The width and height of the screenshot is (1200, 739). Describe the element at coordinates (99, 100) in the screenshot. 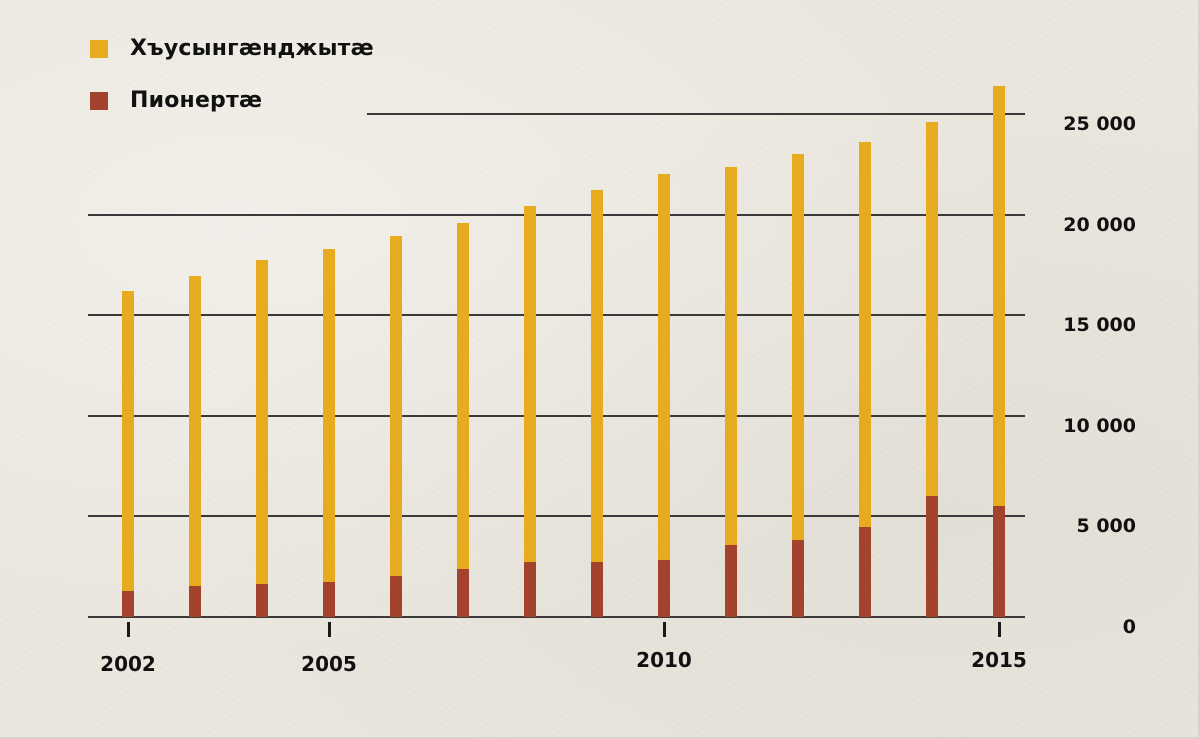

I see `legend-swatch-pioneers` at that location.